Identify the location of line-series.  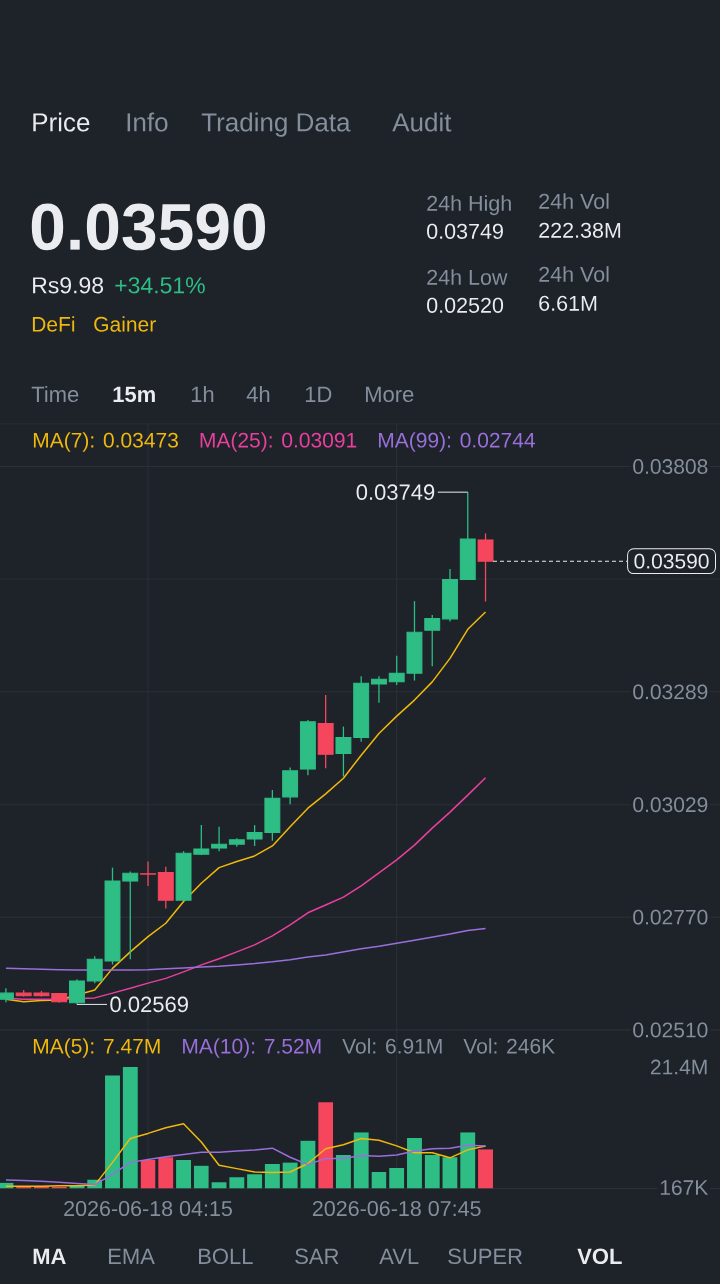
(246, 1165).